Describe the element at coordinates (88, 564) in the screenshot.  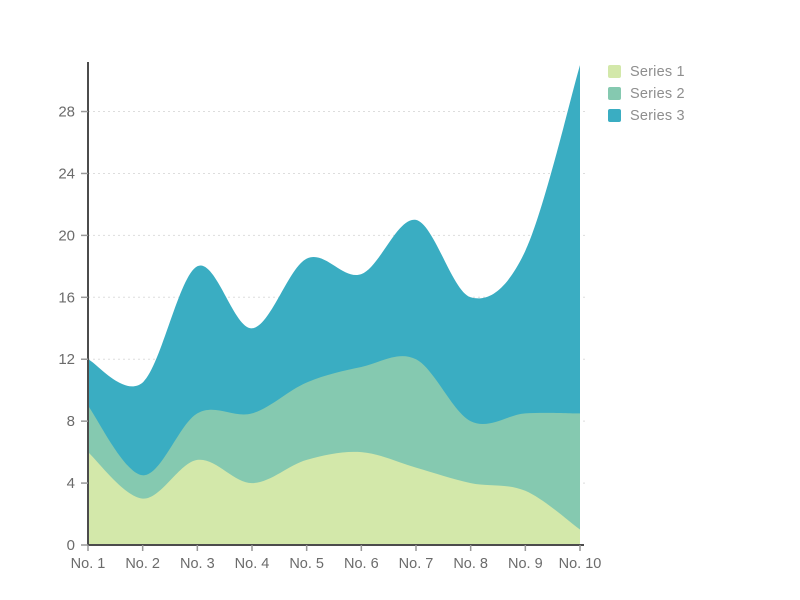
I see `x-axis-label: No. 1` at that location.